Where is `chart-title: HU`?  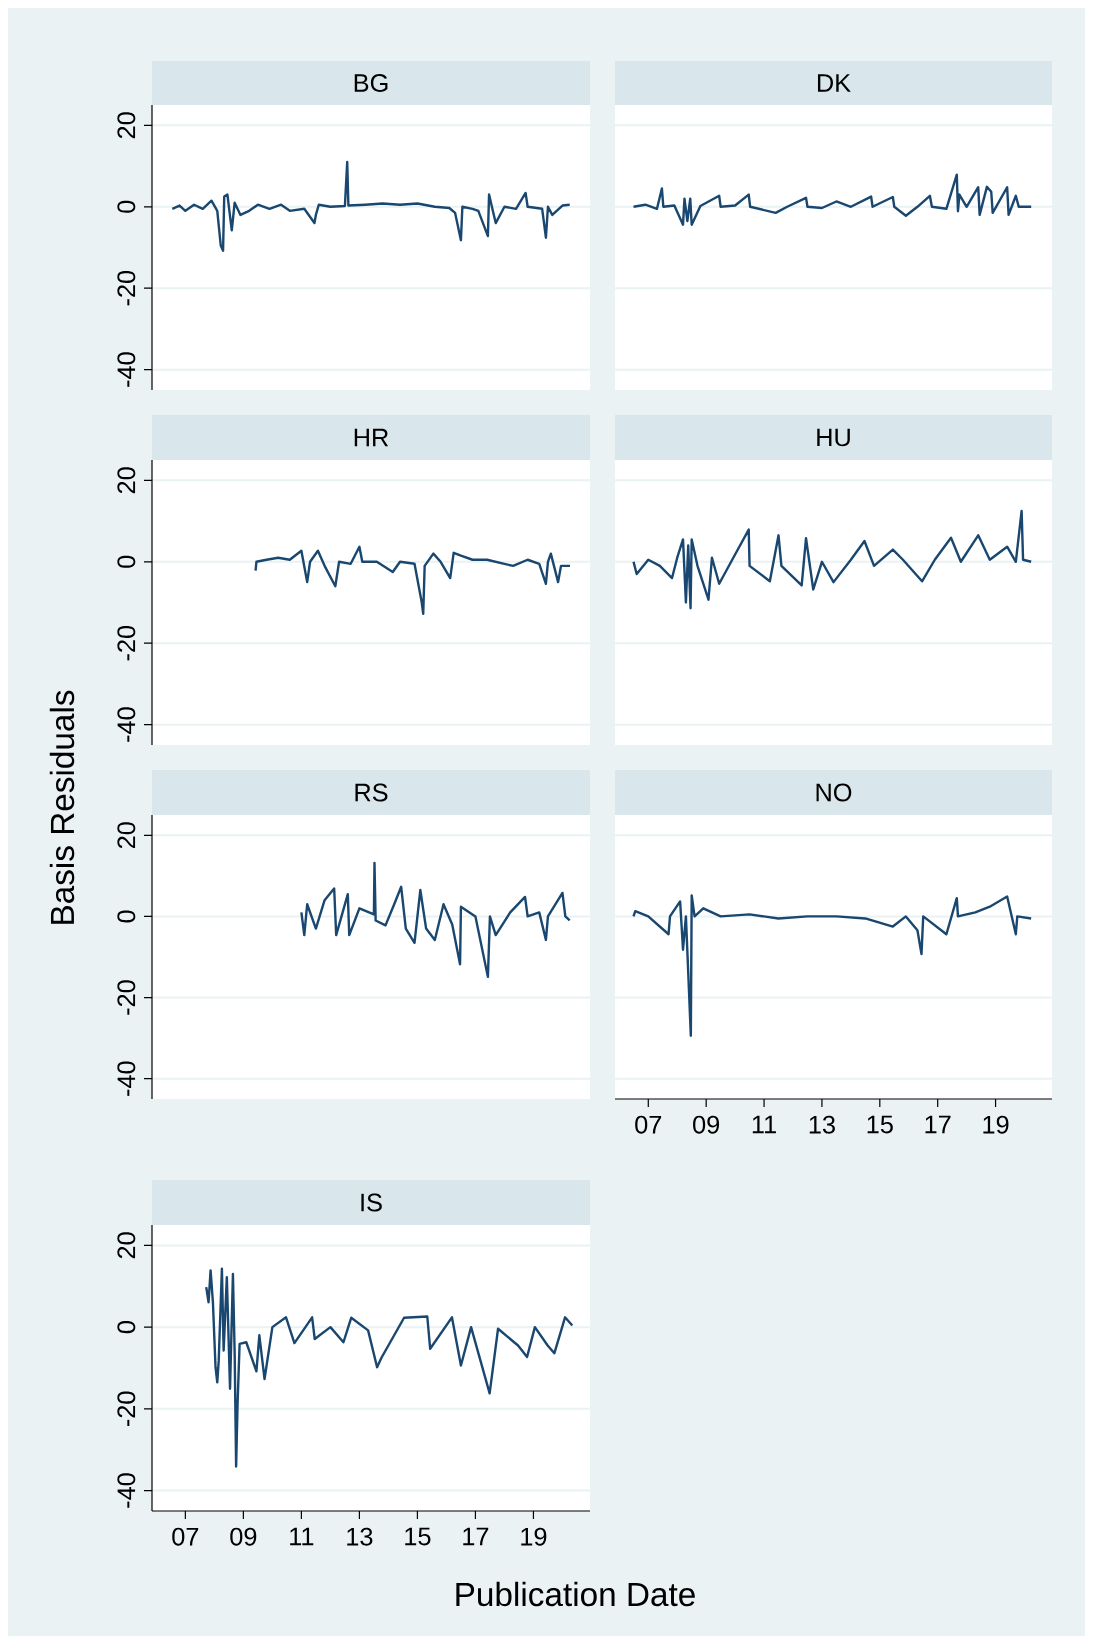
chart-title: HU is located at coordinates (833, 437).